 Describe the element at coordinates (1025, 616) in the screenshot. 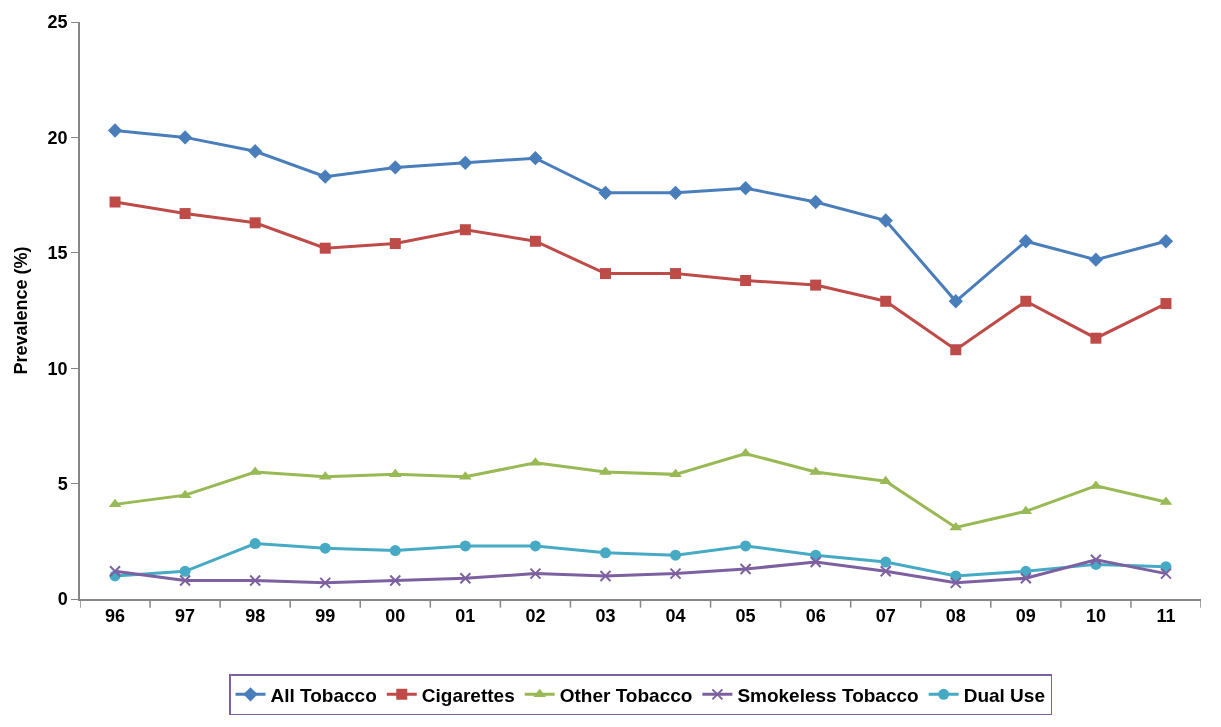

I see `x-tick-label: 09` at that location.